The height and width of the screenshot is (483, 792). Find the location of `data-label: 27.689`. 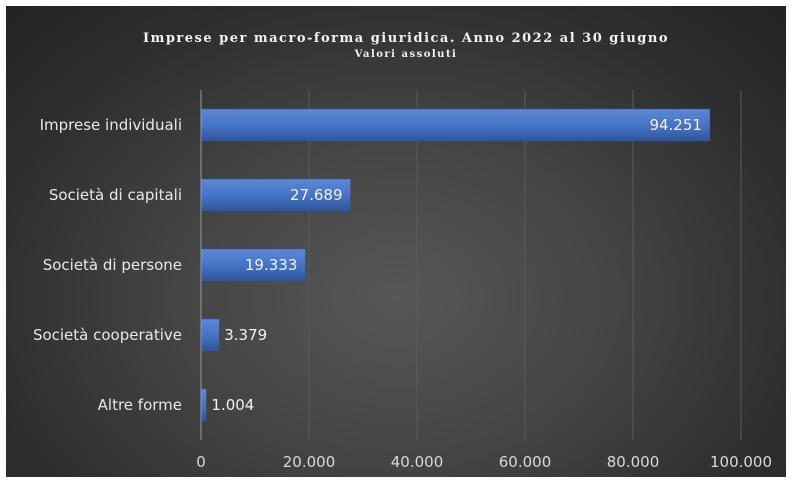

data-label: 27.689 is located at coordinates (316, 195).